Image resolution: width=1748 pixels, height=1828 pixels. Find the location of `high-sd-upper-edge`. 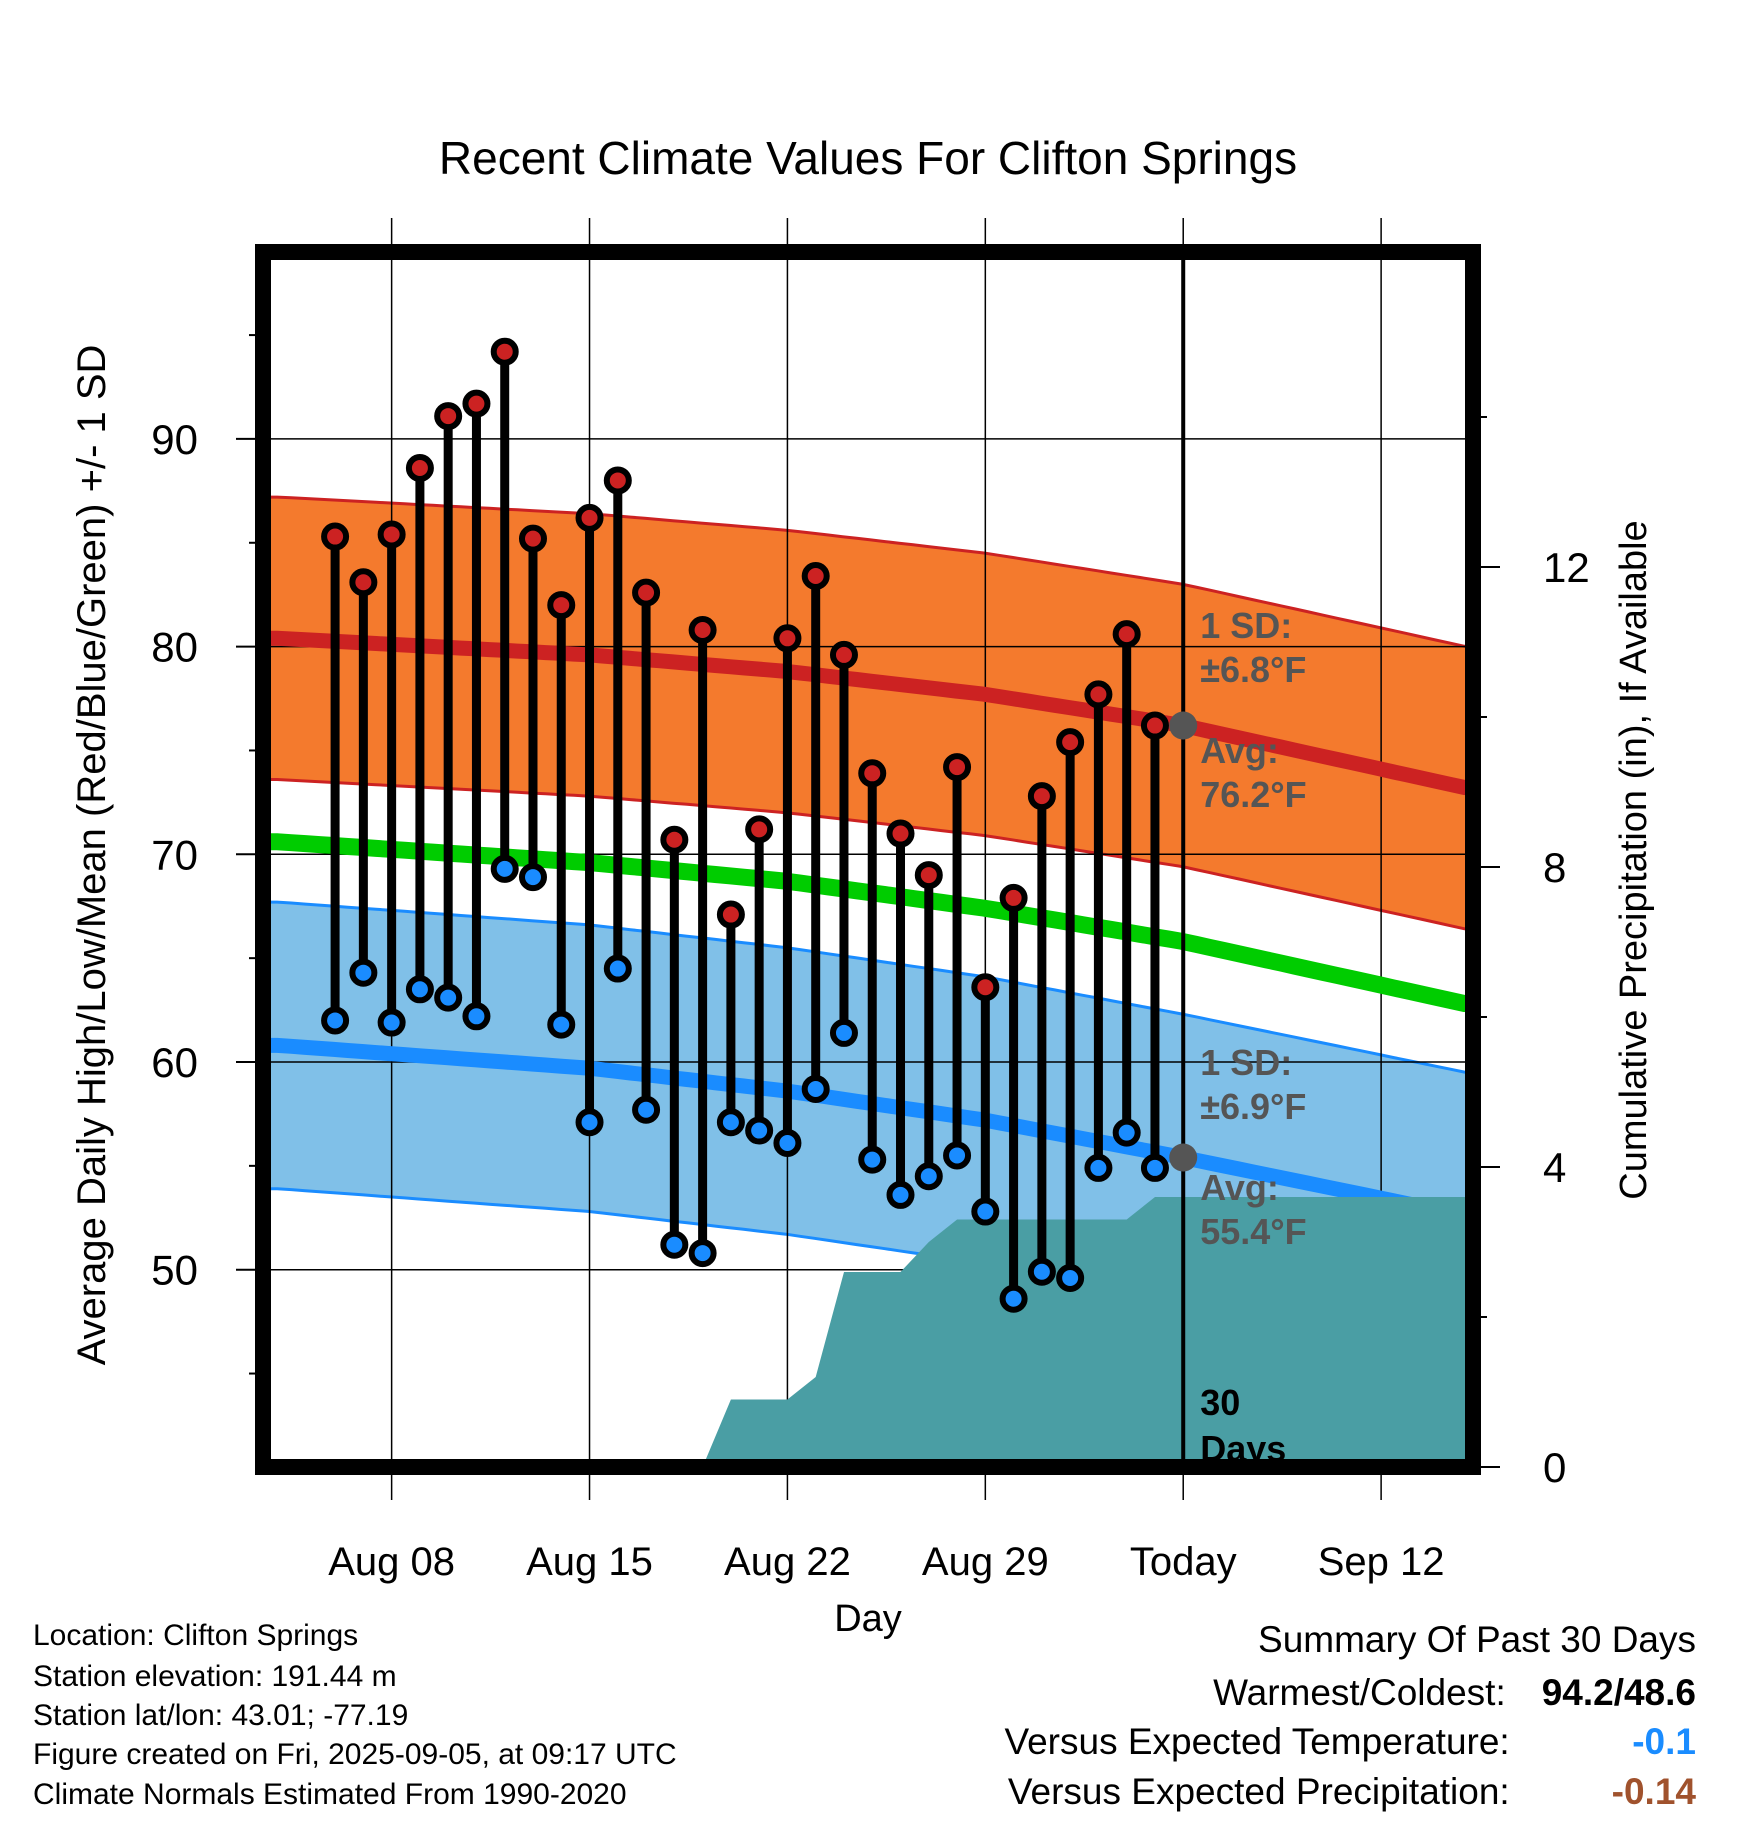

high-sd-upper-edge is located at coordinates (868, 572).